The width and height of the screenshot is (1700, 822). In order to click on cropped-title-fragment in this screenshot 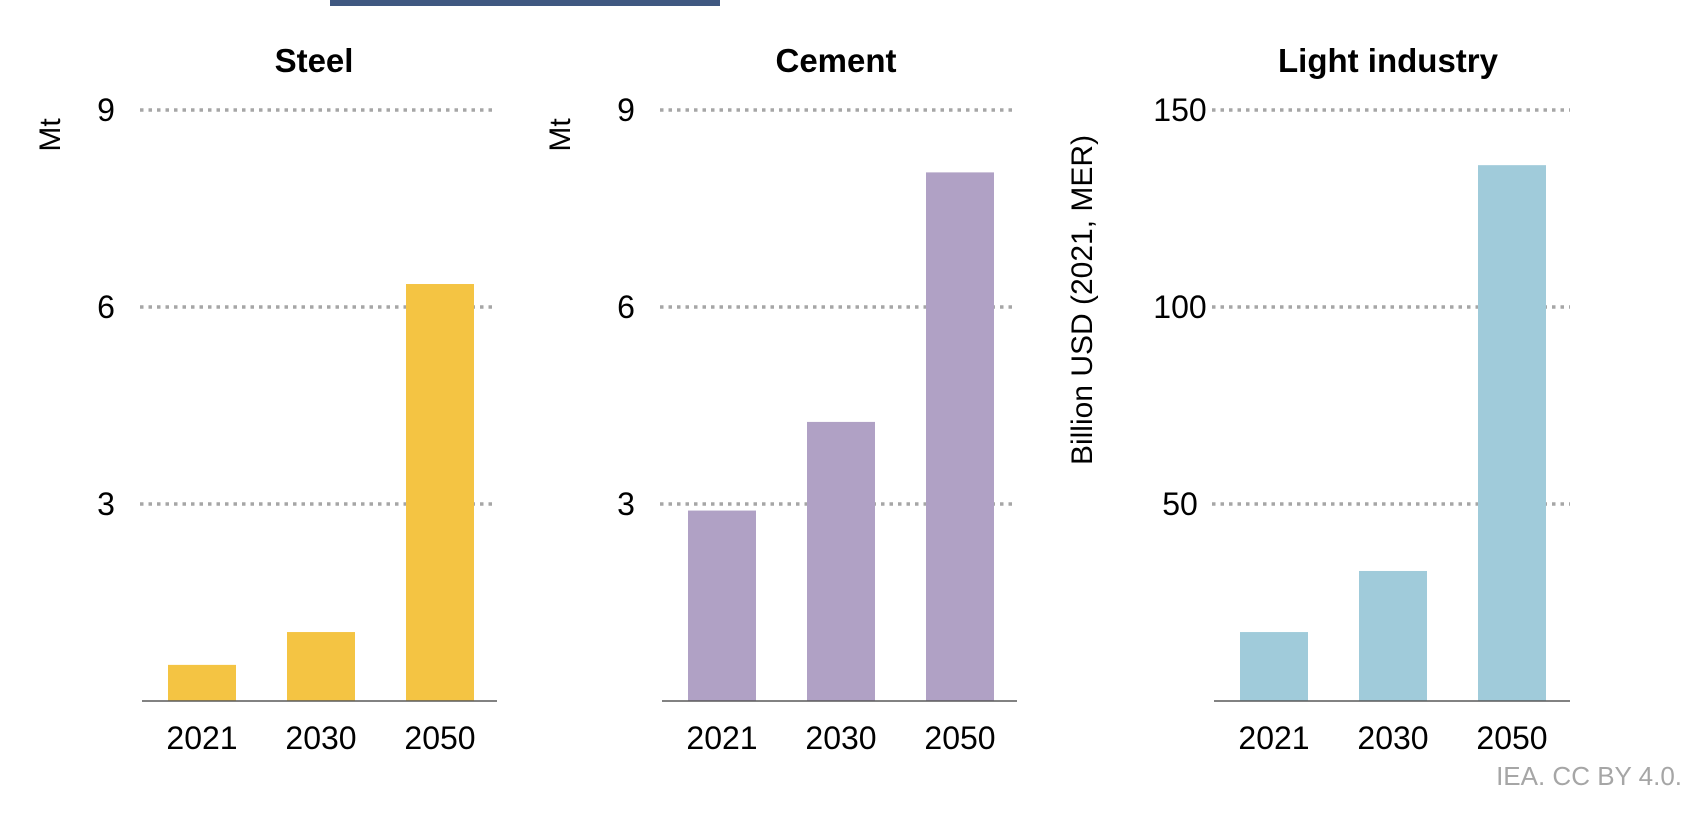, I will do `click(525, 3)`.